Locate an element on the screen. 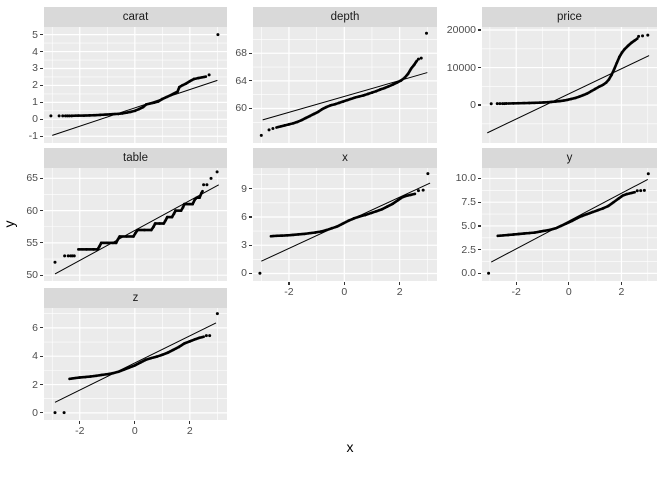 The width and height of the screenshot is (672, 480). y-tick-label: 1 is located at coordinates (35, 102).